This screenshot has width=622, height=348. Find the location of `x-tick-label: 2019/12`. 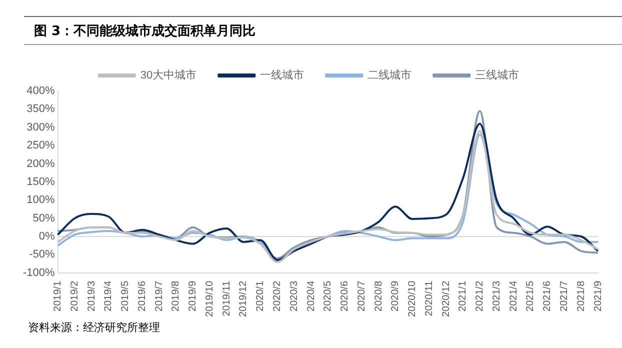

x-tick-label: 2019/12 is located at coordinates (244, 299).